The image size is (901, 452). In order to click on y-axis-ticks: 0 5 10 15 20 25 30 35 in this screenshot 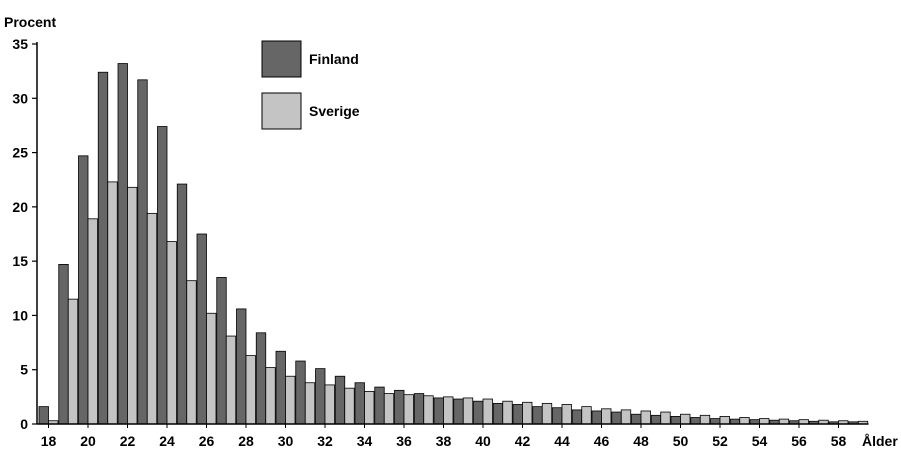, I will do `click(24, 234)`.